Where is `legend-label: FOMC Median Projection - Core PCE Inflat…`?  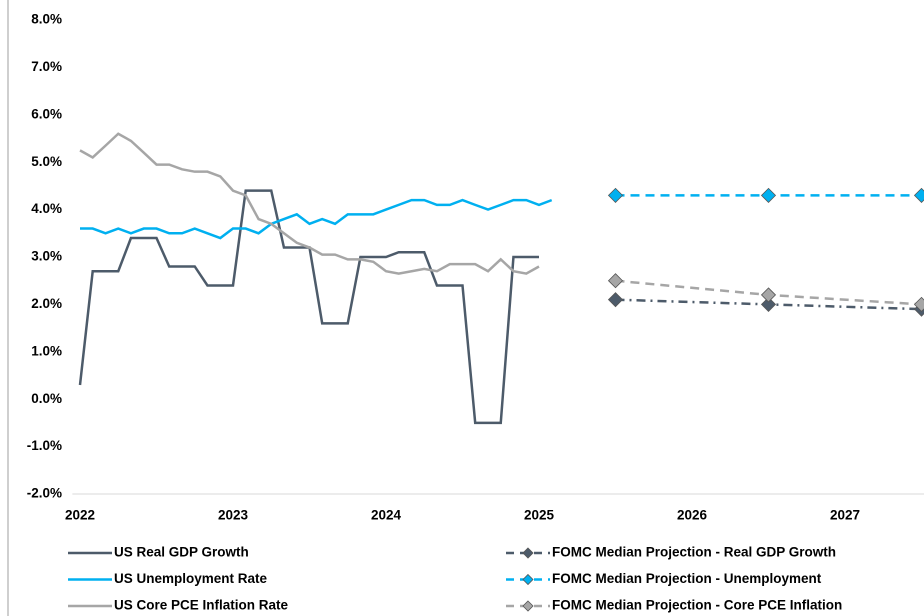
legend-label: FOMC Median Projection - Core PCE Inflat… is located at coordinates (697, 605).